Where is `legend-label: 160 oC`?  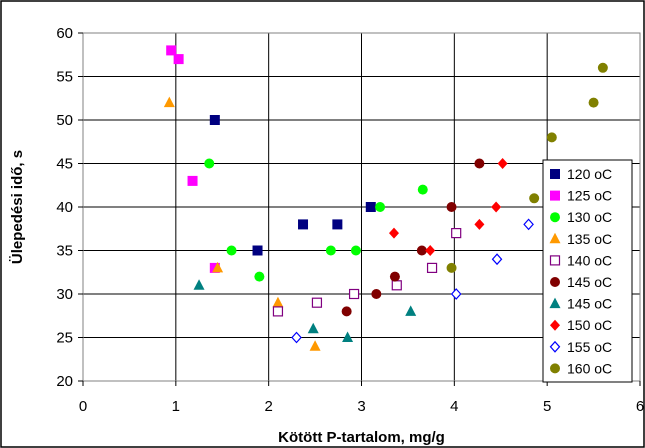 legend-label: 160 oC is located at coordinates (589, 368).